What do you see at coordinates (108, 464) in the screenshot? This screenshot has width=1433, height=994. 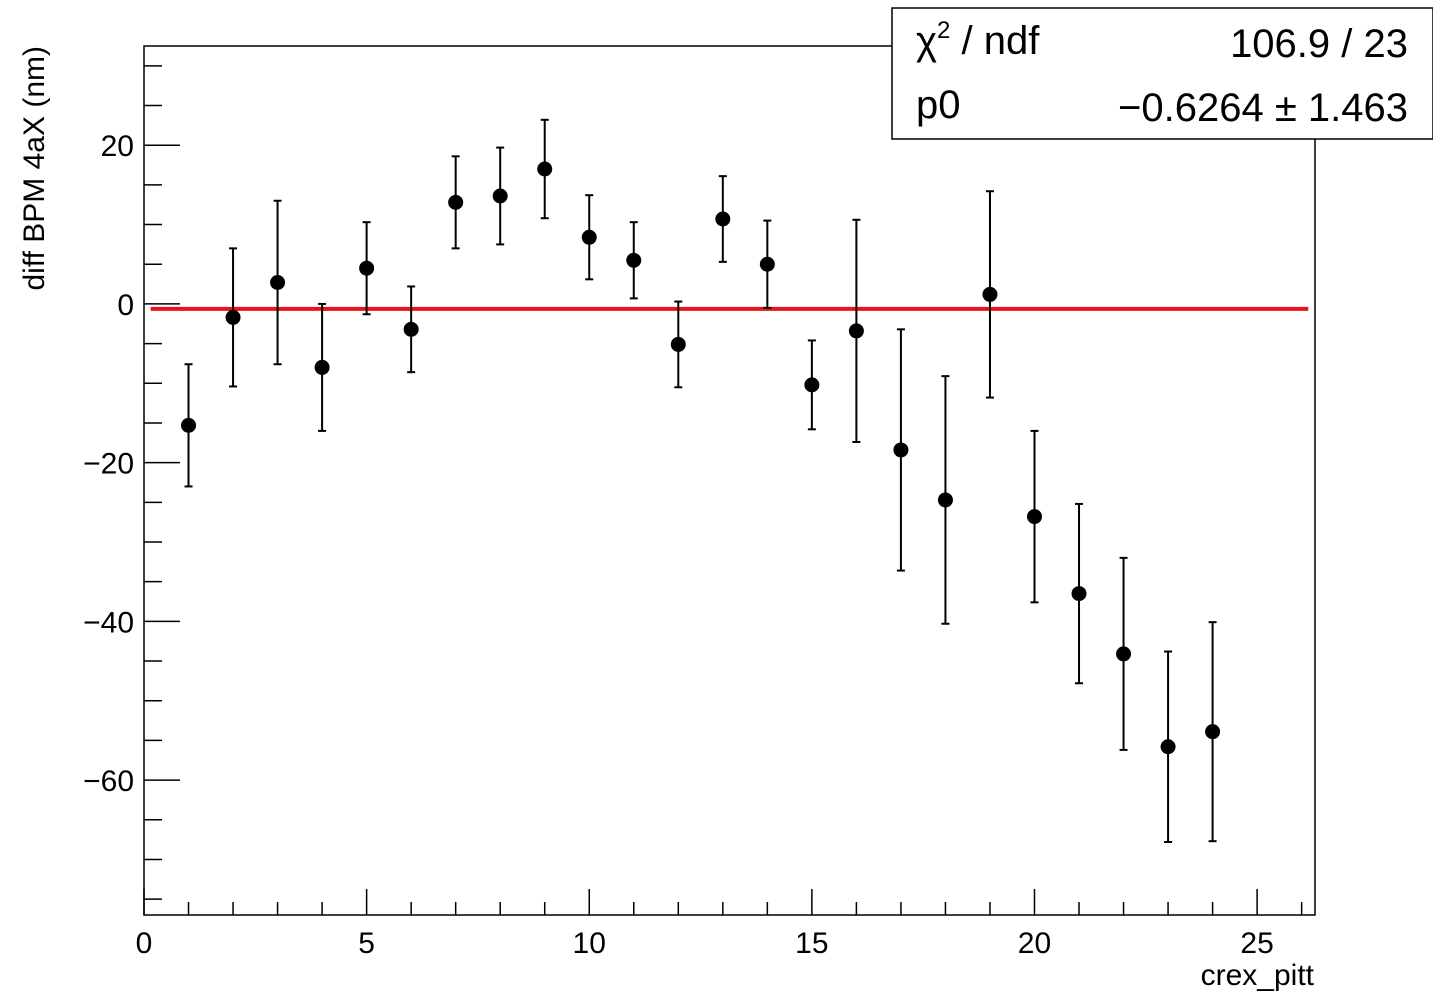 I see `y-tick-label: −20` at bounding box center [108, 464].